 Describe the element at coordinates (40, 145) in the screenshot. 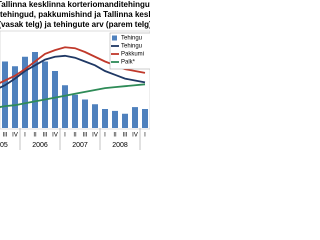

I see `x-group-label: 2006` at that location.